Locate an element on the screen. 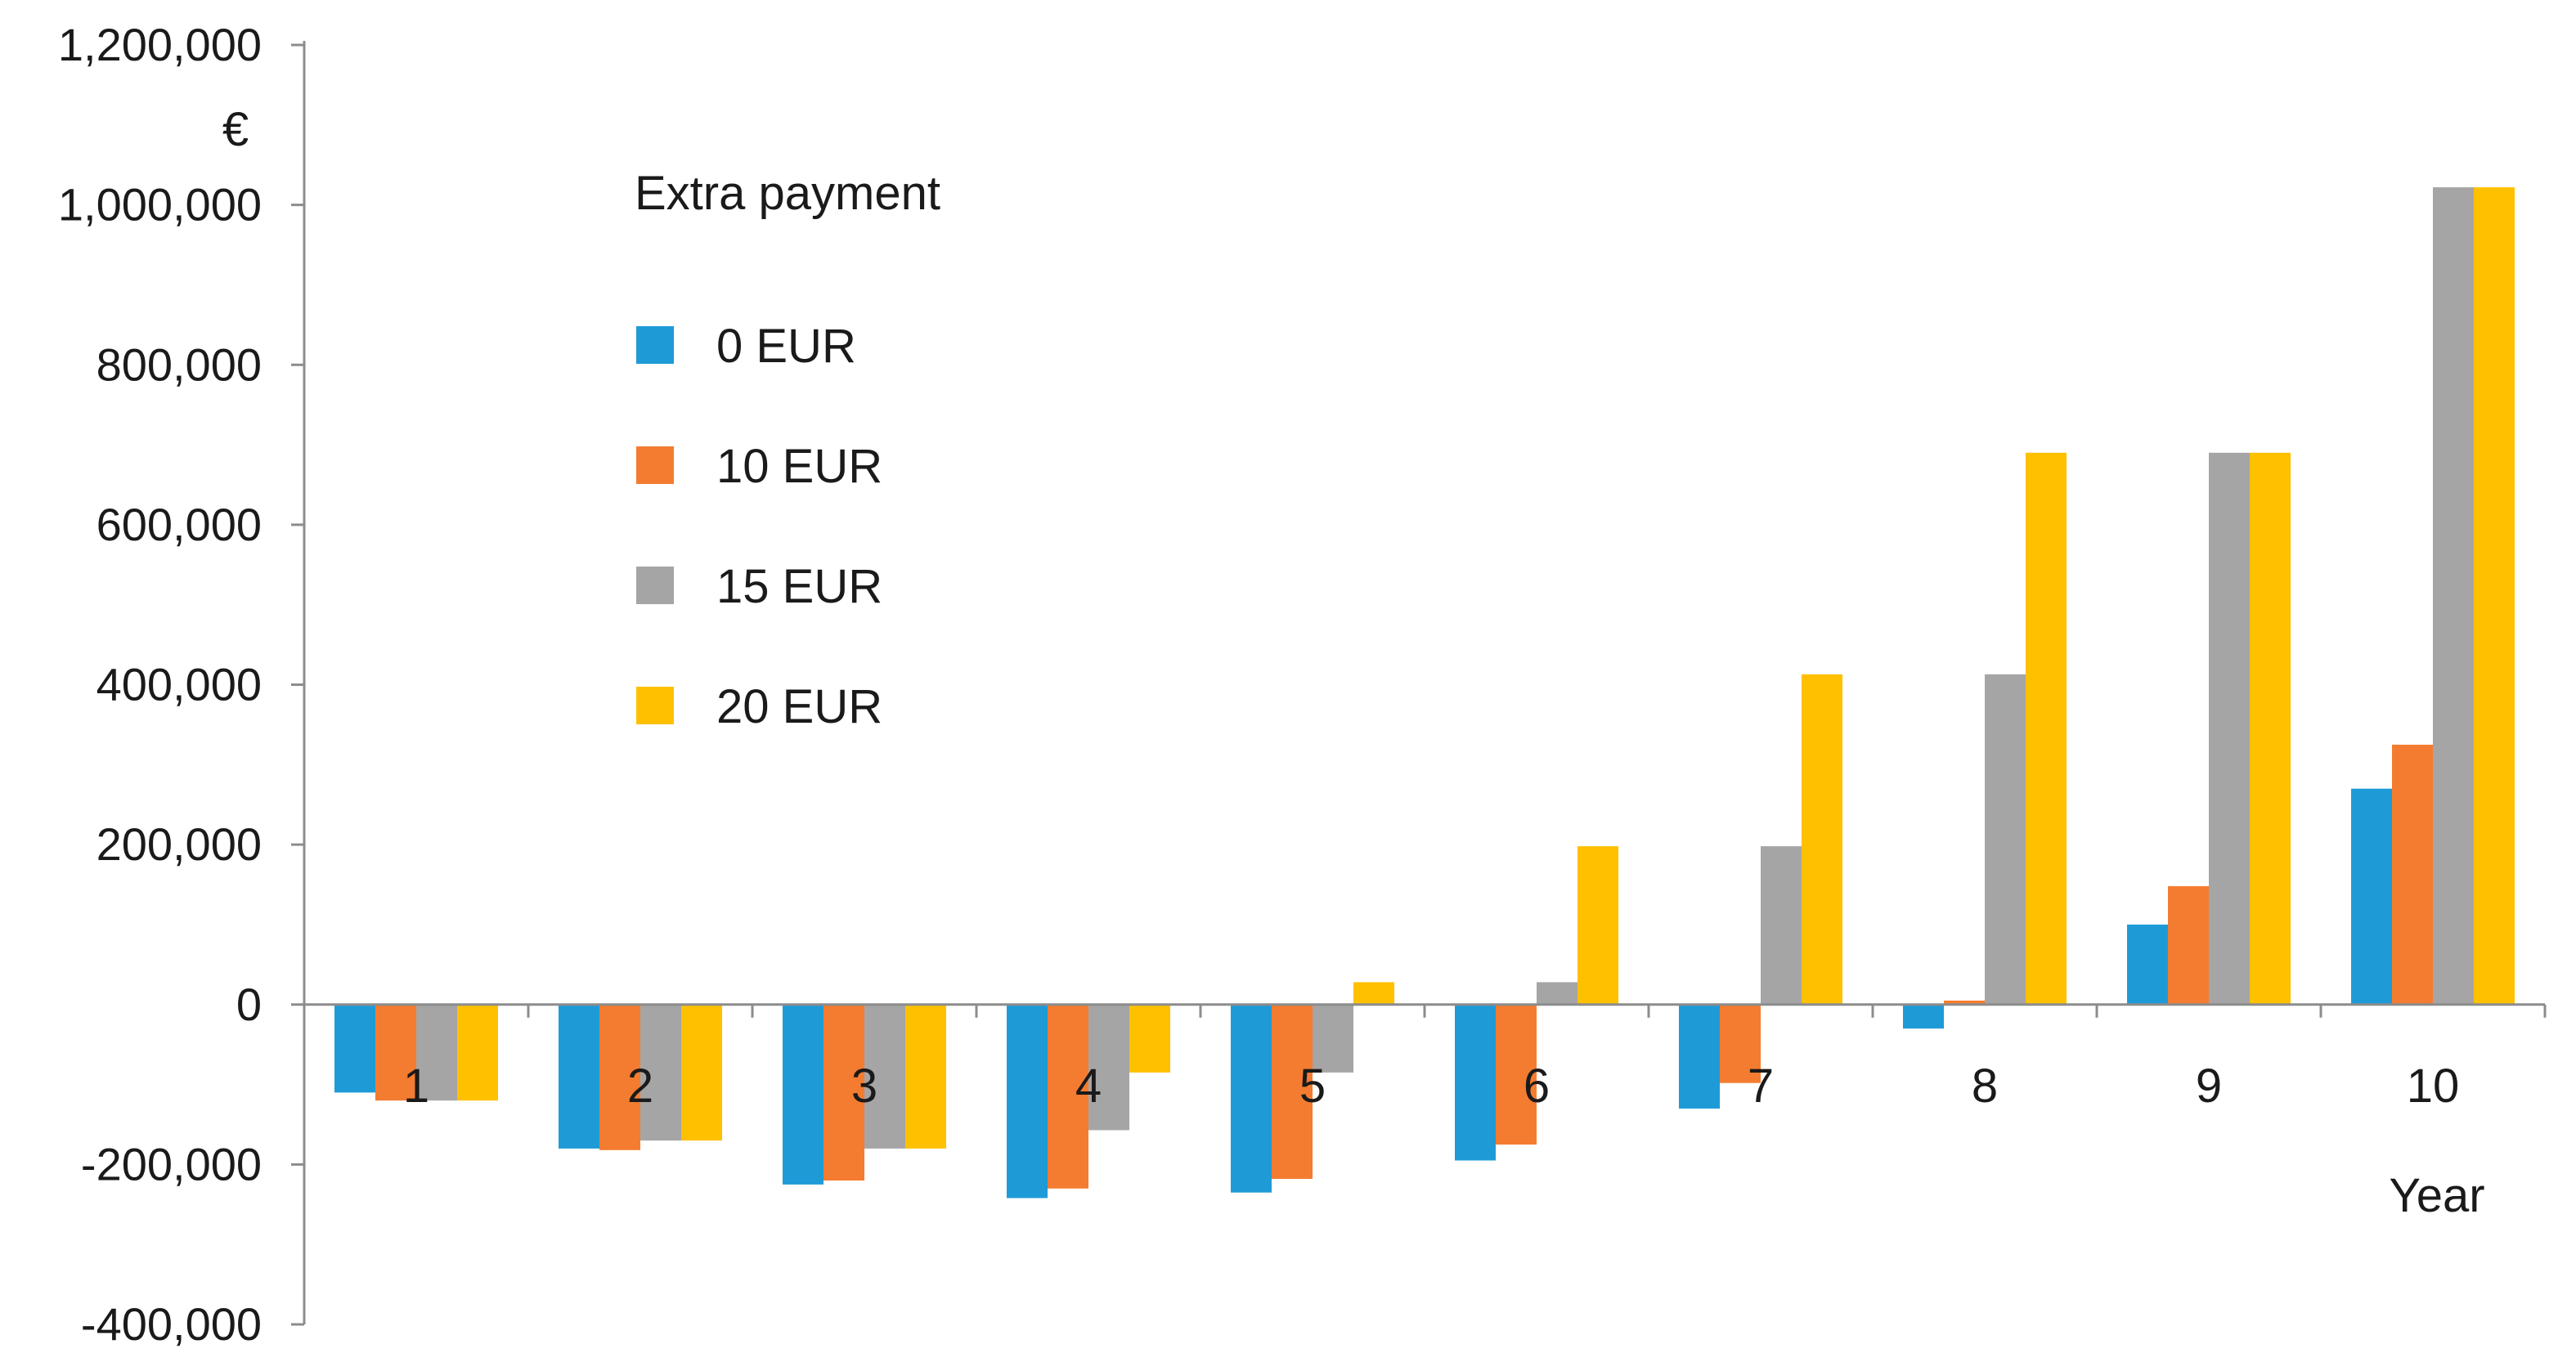 The width and height of the screenshot is (2576, 1371). y-tick-label: 600,000 is located at coordinates (179, 524).